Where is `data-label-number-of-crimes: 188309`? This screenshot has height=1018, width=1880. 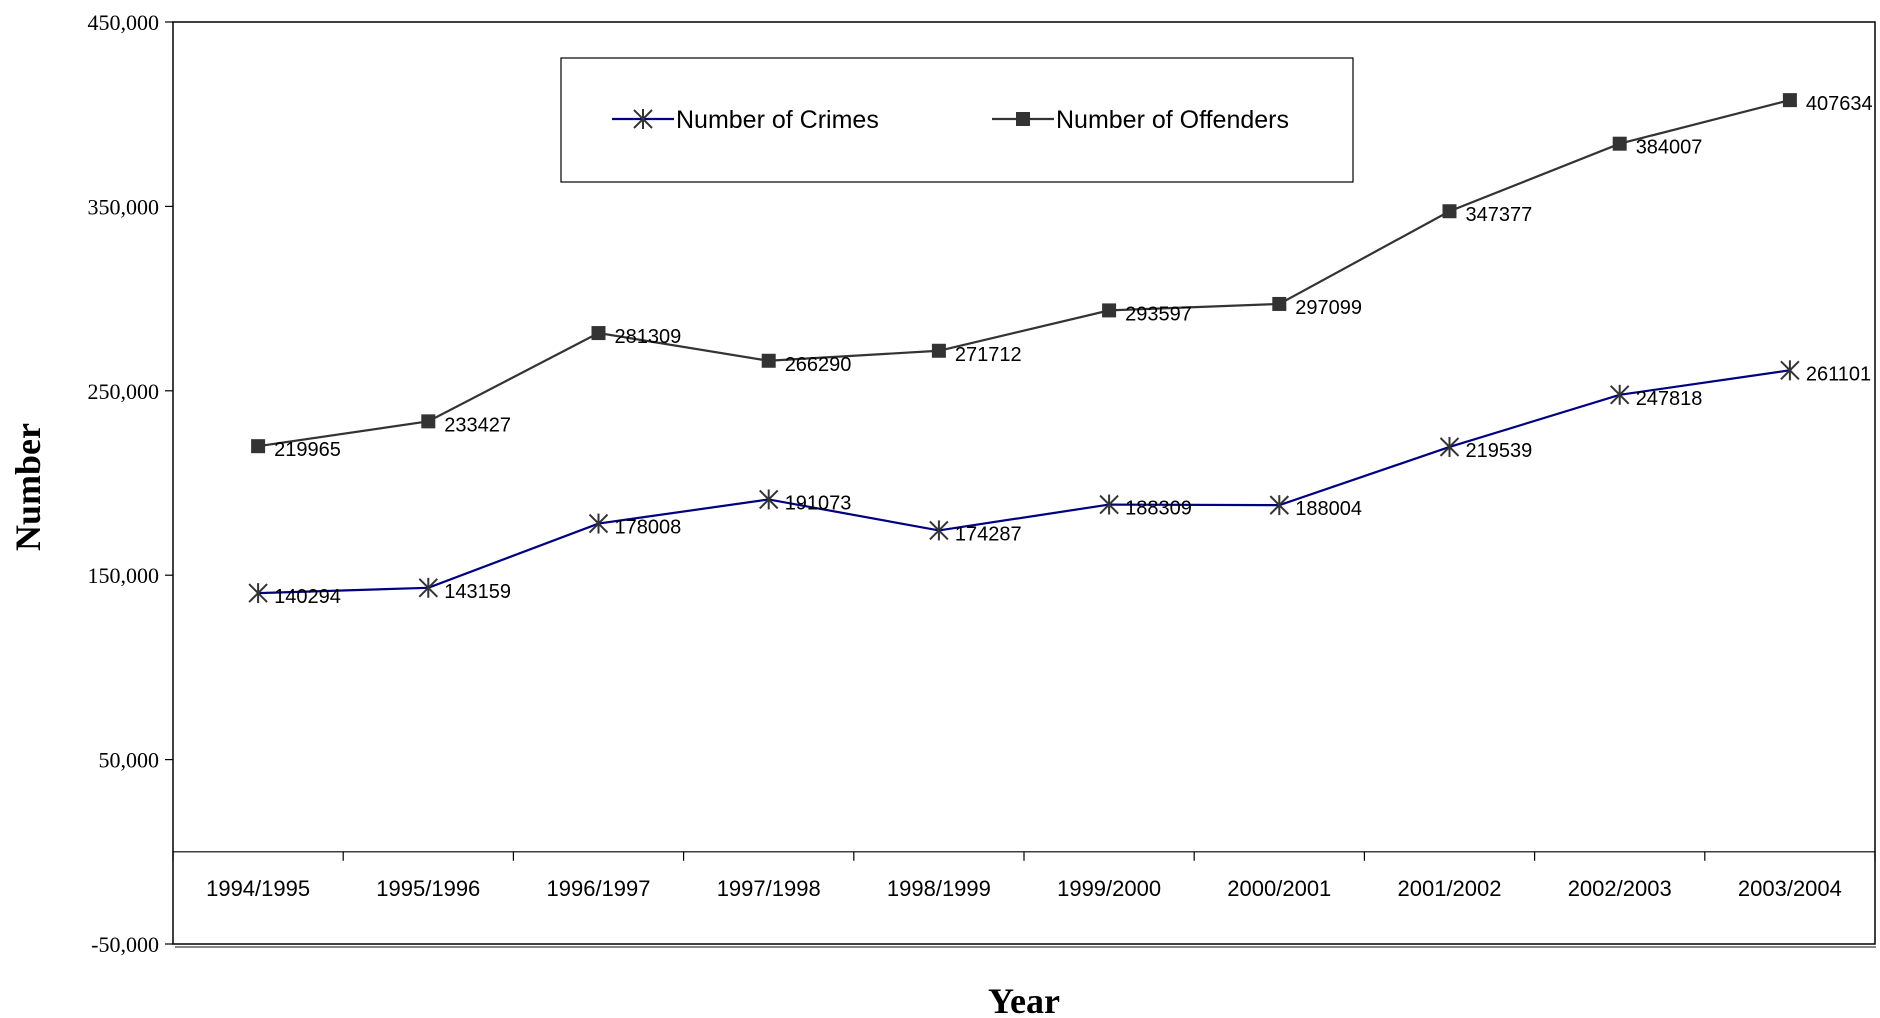
data-label-number-of-crimes: 188309 is located at coordinates (1158, 509).